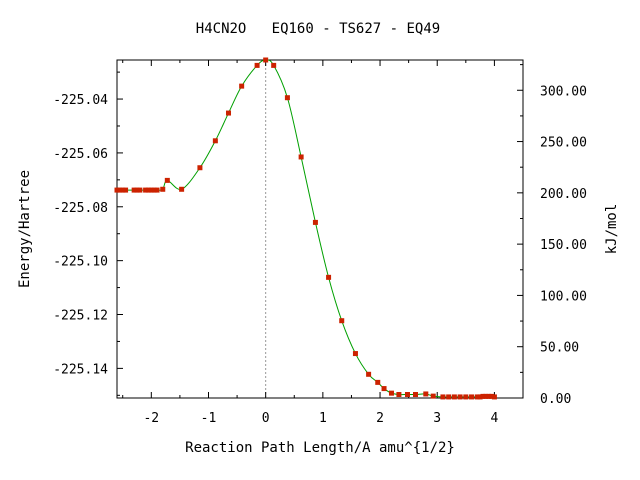 This screenshot has height=480, width=640. I want to click on x-tick-label: 1, so click(323, 418).